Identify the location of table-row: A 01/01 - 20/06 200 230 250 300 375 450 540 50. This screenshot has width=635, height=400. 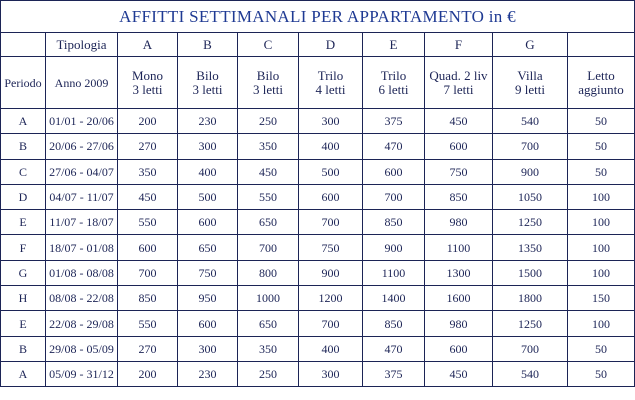
(317, 121).